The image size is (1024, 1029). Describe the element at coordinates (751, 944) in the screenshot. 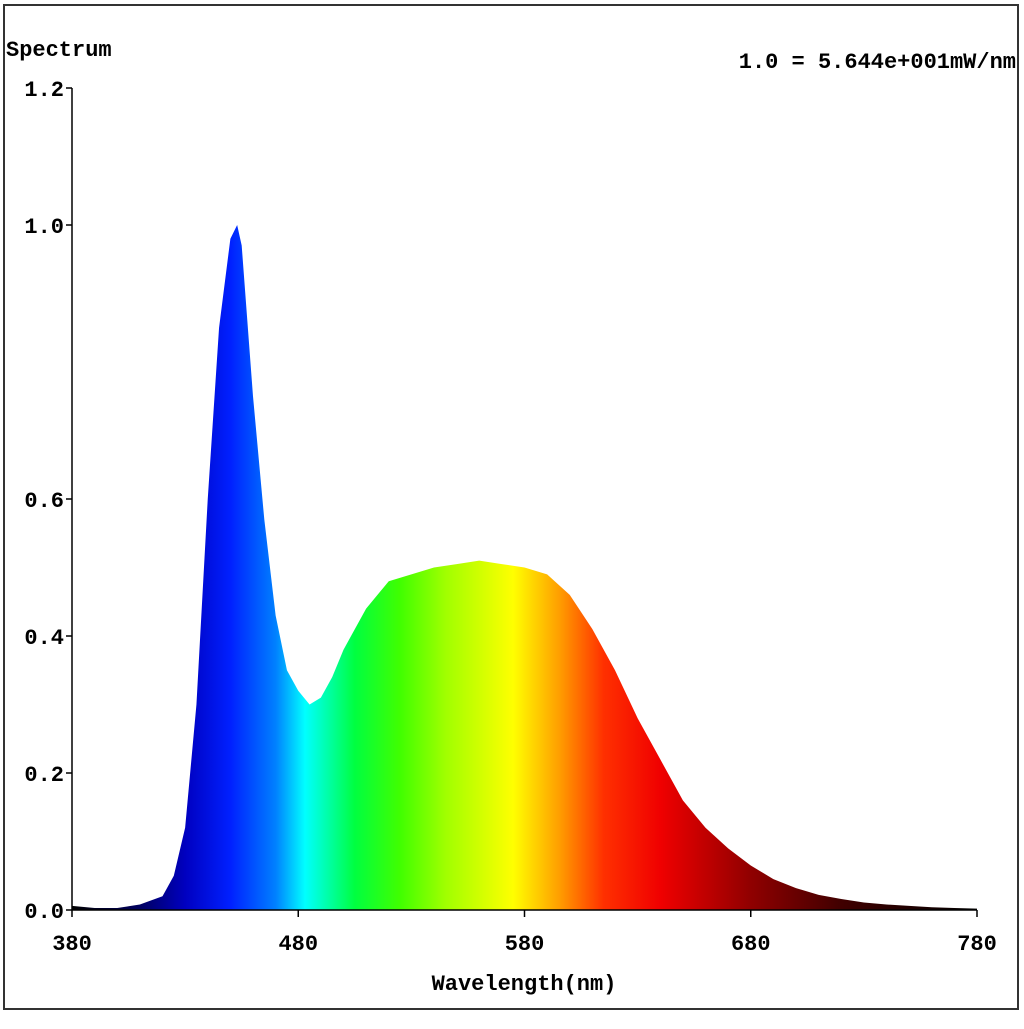

I see `x-tick-label: 680` at that location.